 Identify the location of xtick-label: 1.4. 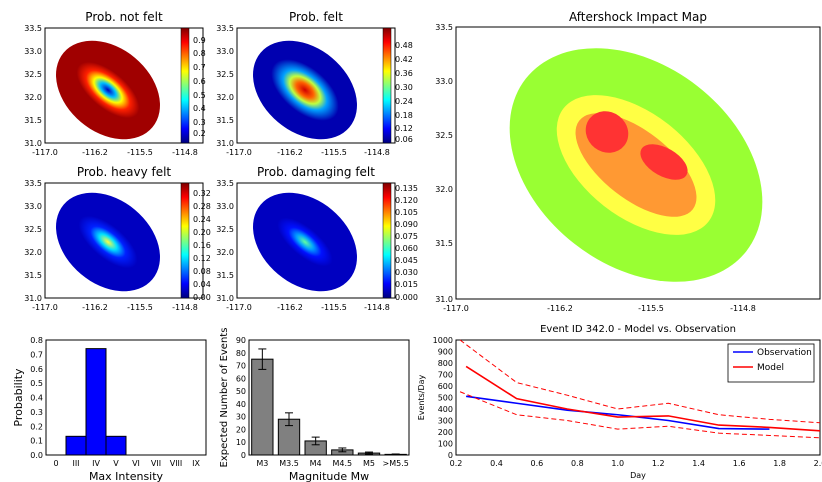
(698, 463).